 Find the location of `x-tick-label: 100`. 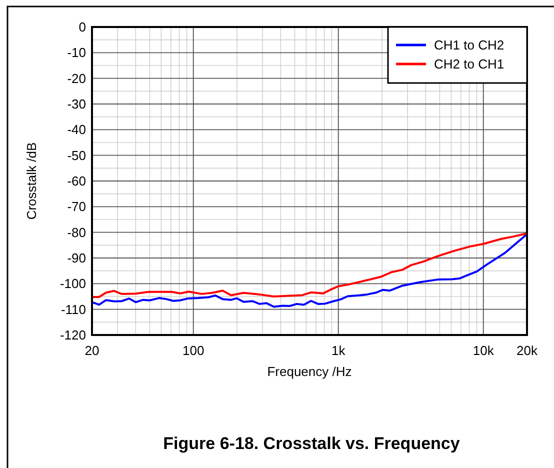

x-tick-label: 100 is located at coordinates (193, 350).